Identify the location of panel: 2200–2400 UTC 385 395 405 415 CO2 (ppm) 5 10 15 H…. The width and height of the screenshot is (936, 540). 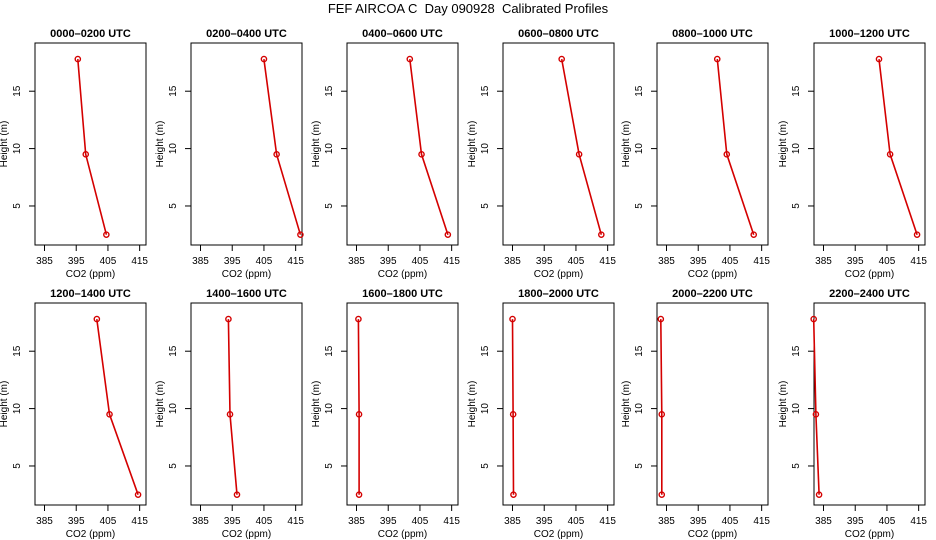
(852, 414).